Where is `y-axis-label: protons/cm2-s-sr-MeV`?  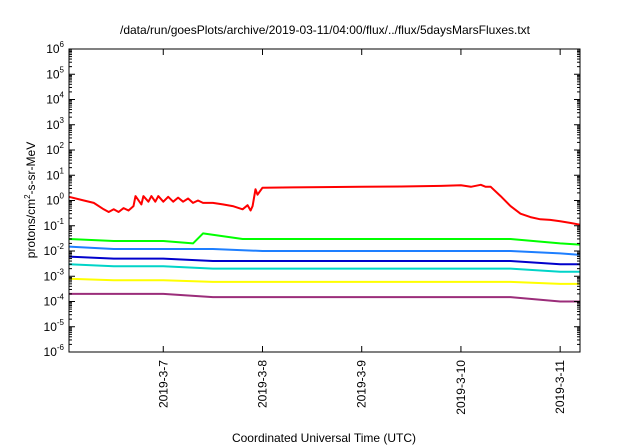
y-axis-label: protons/cm2-s-sr-MeV is located at coordinates (30, 200).